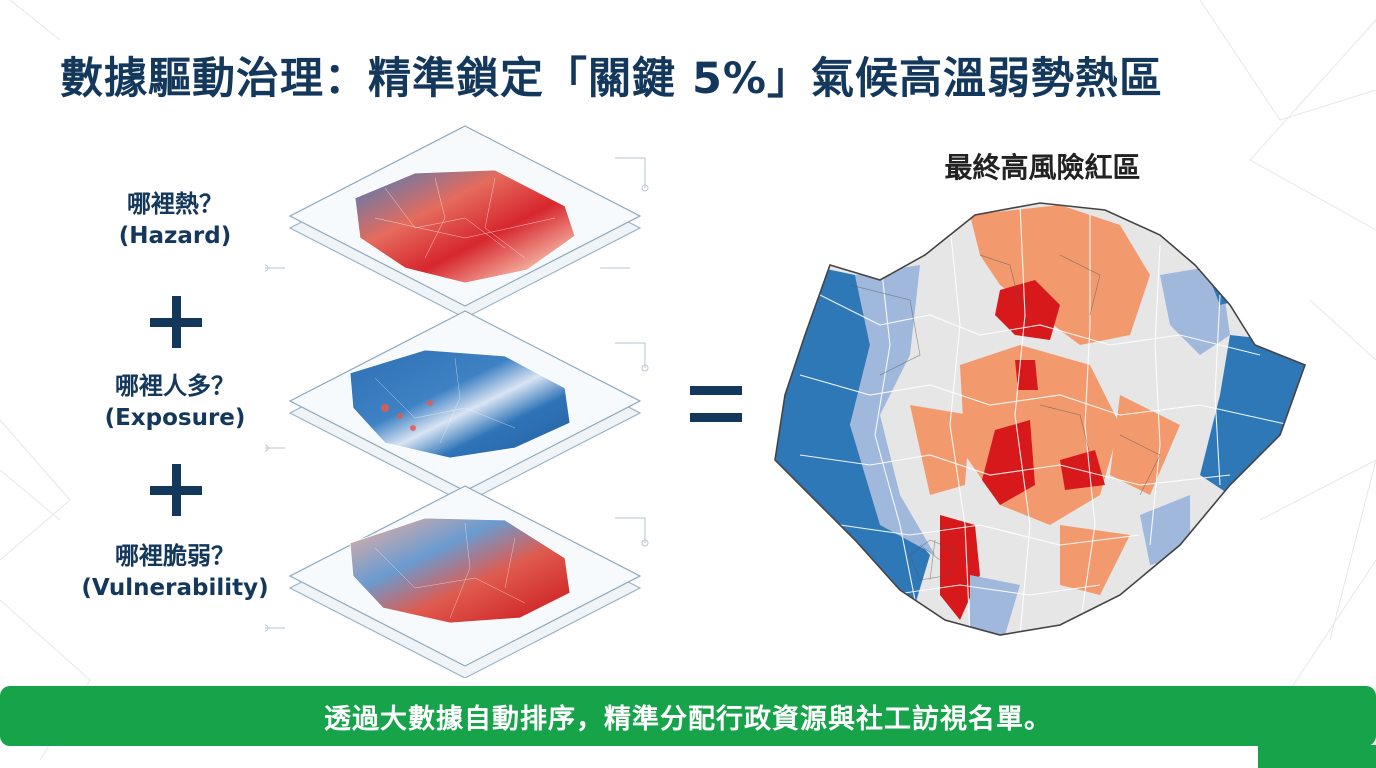 The image size is (1376, 768). I want to click on exposure-english: (Exposure), so click(175, 418).